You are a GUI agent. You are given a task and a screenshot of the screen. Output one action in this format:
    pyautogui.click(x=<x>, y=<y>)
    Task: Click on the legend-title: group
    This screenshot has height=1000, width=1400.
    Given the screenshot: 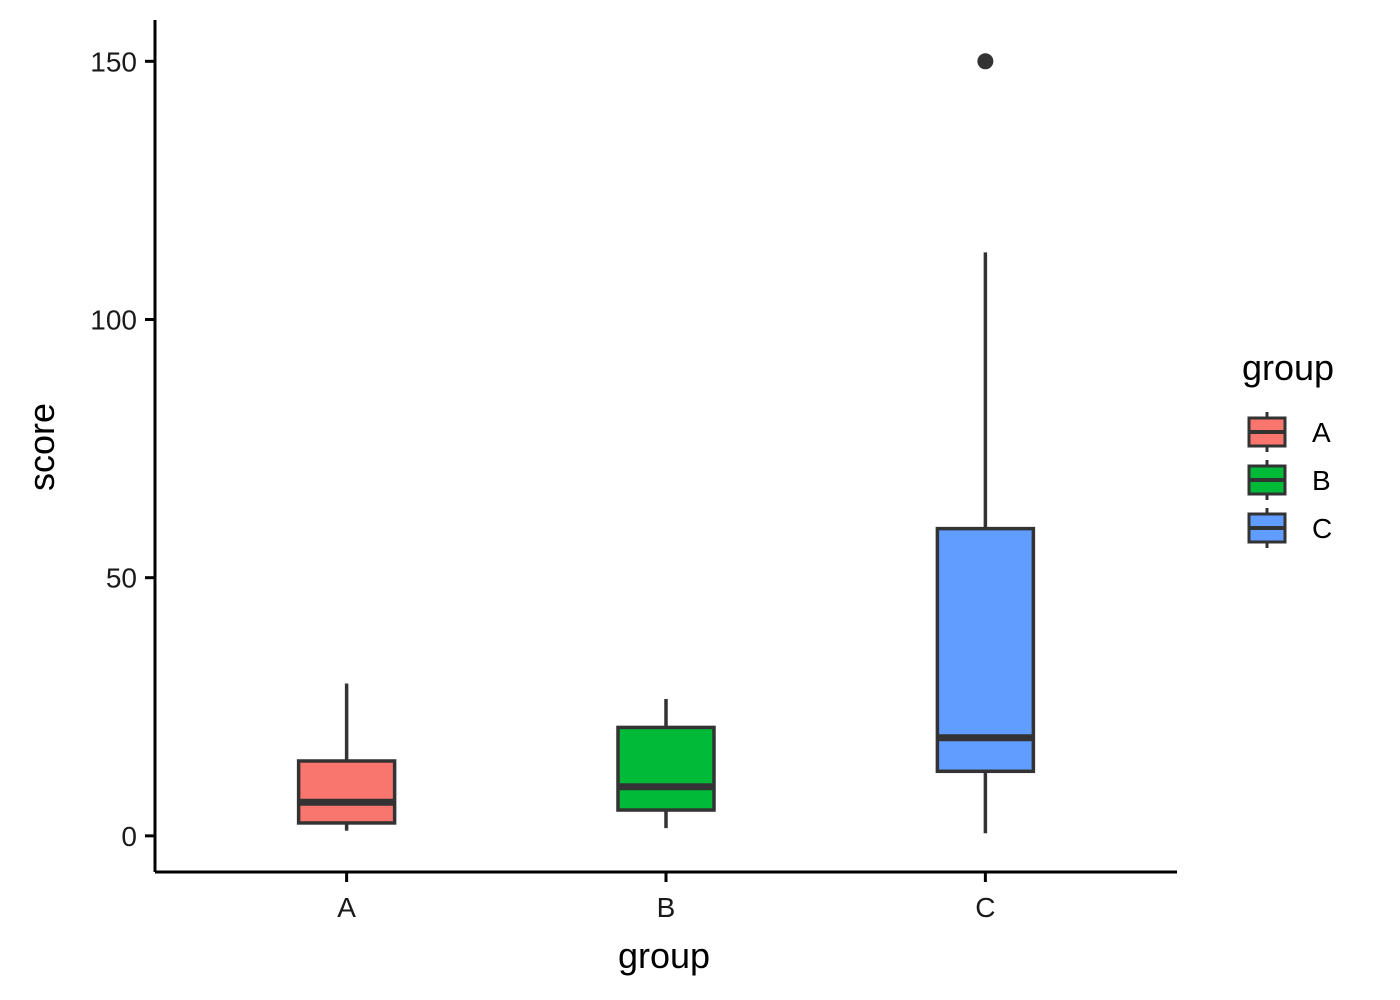 What is the action you would take?
    pyautogui.click(x=1288, y=367)
    